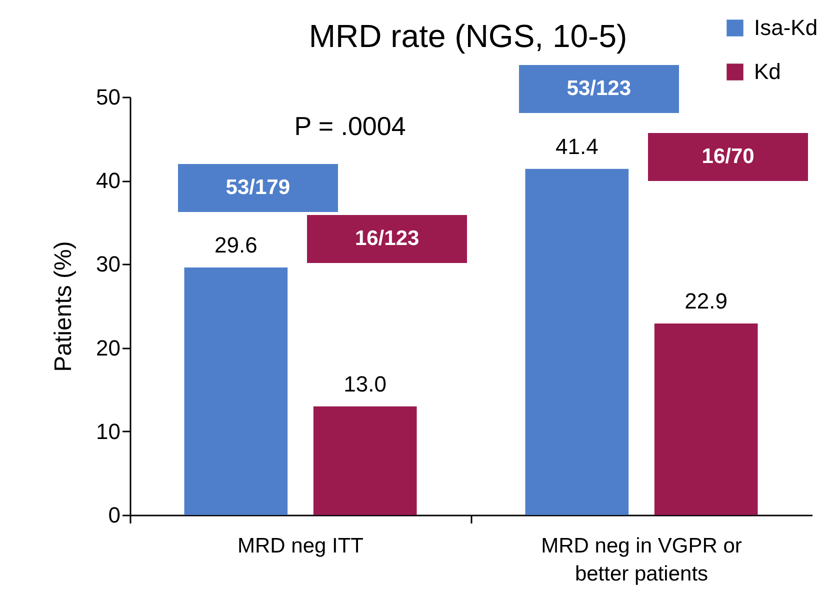 Image resolution: width=820 pixels, height=610 pixels. I want to click on y-tick-label: 50, so click(108, 97).